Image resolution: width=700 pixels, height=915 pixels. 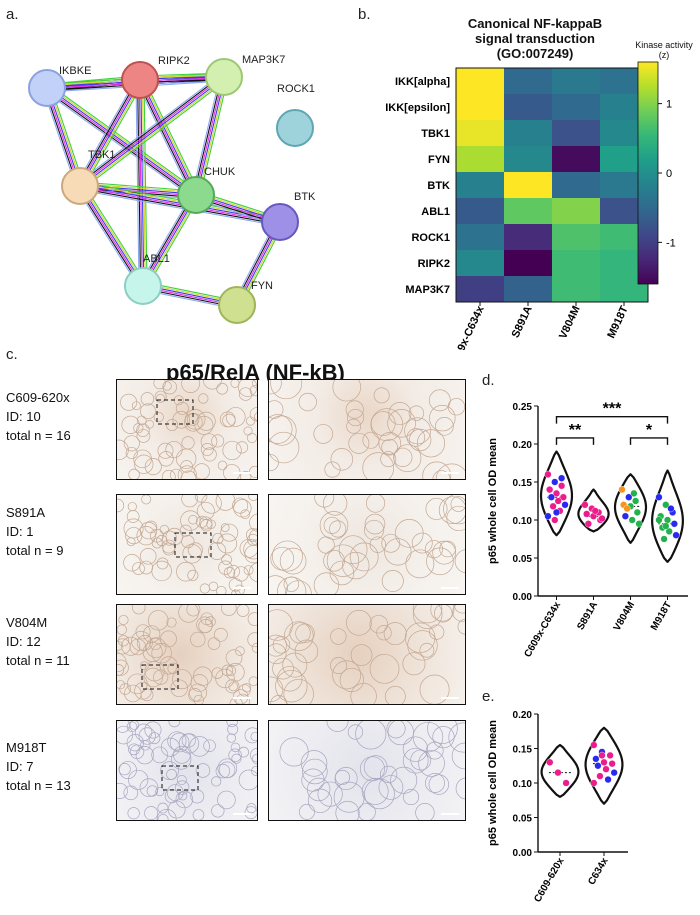 What do you see at coordinates (296, 89) in the screenshot?
I see `network-node-label: ROCK1` at bounding box center [296, 89].